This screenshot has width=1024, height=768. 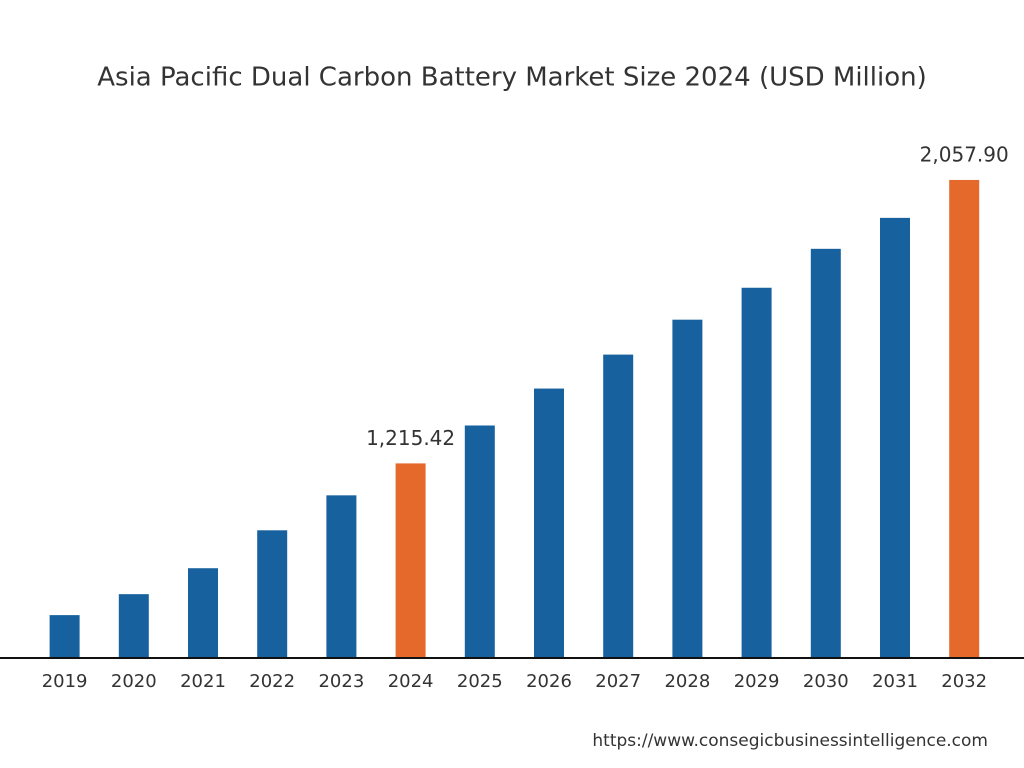 What do you see at coordinates (411, 681) in the screenshot?
I see `x-tick-label: 2024` at bounding box center [411, 681].